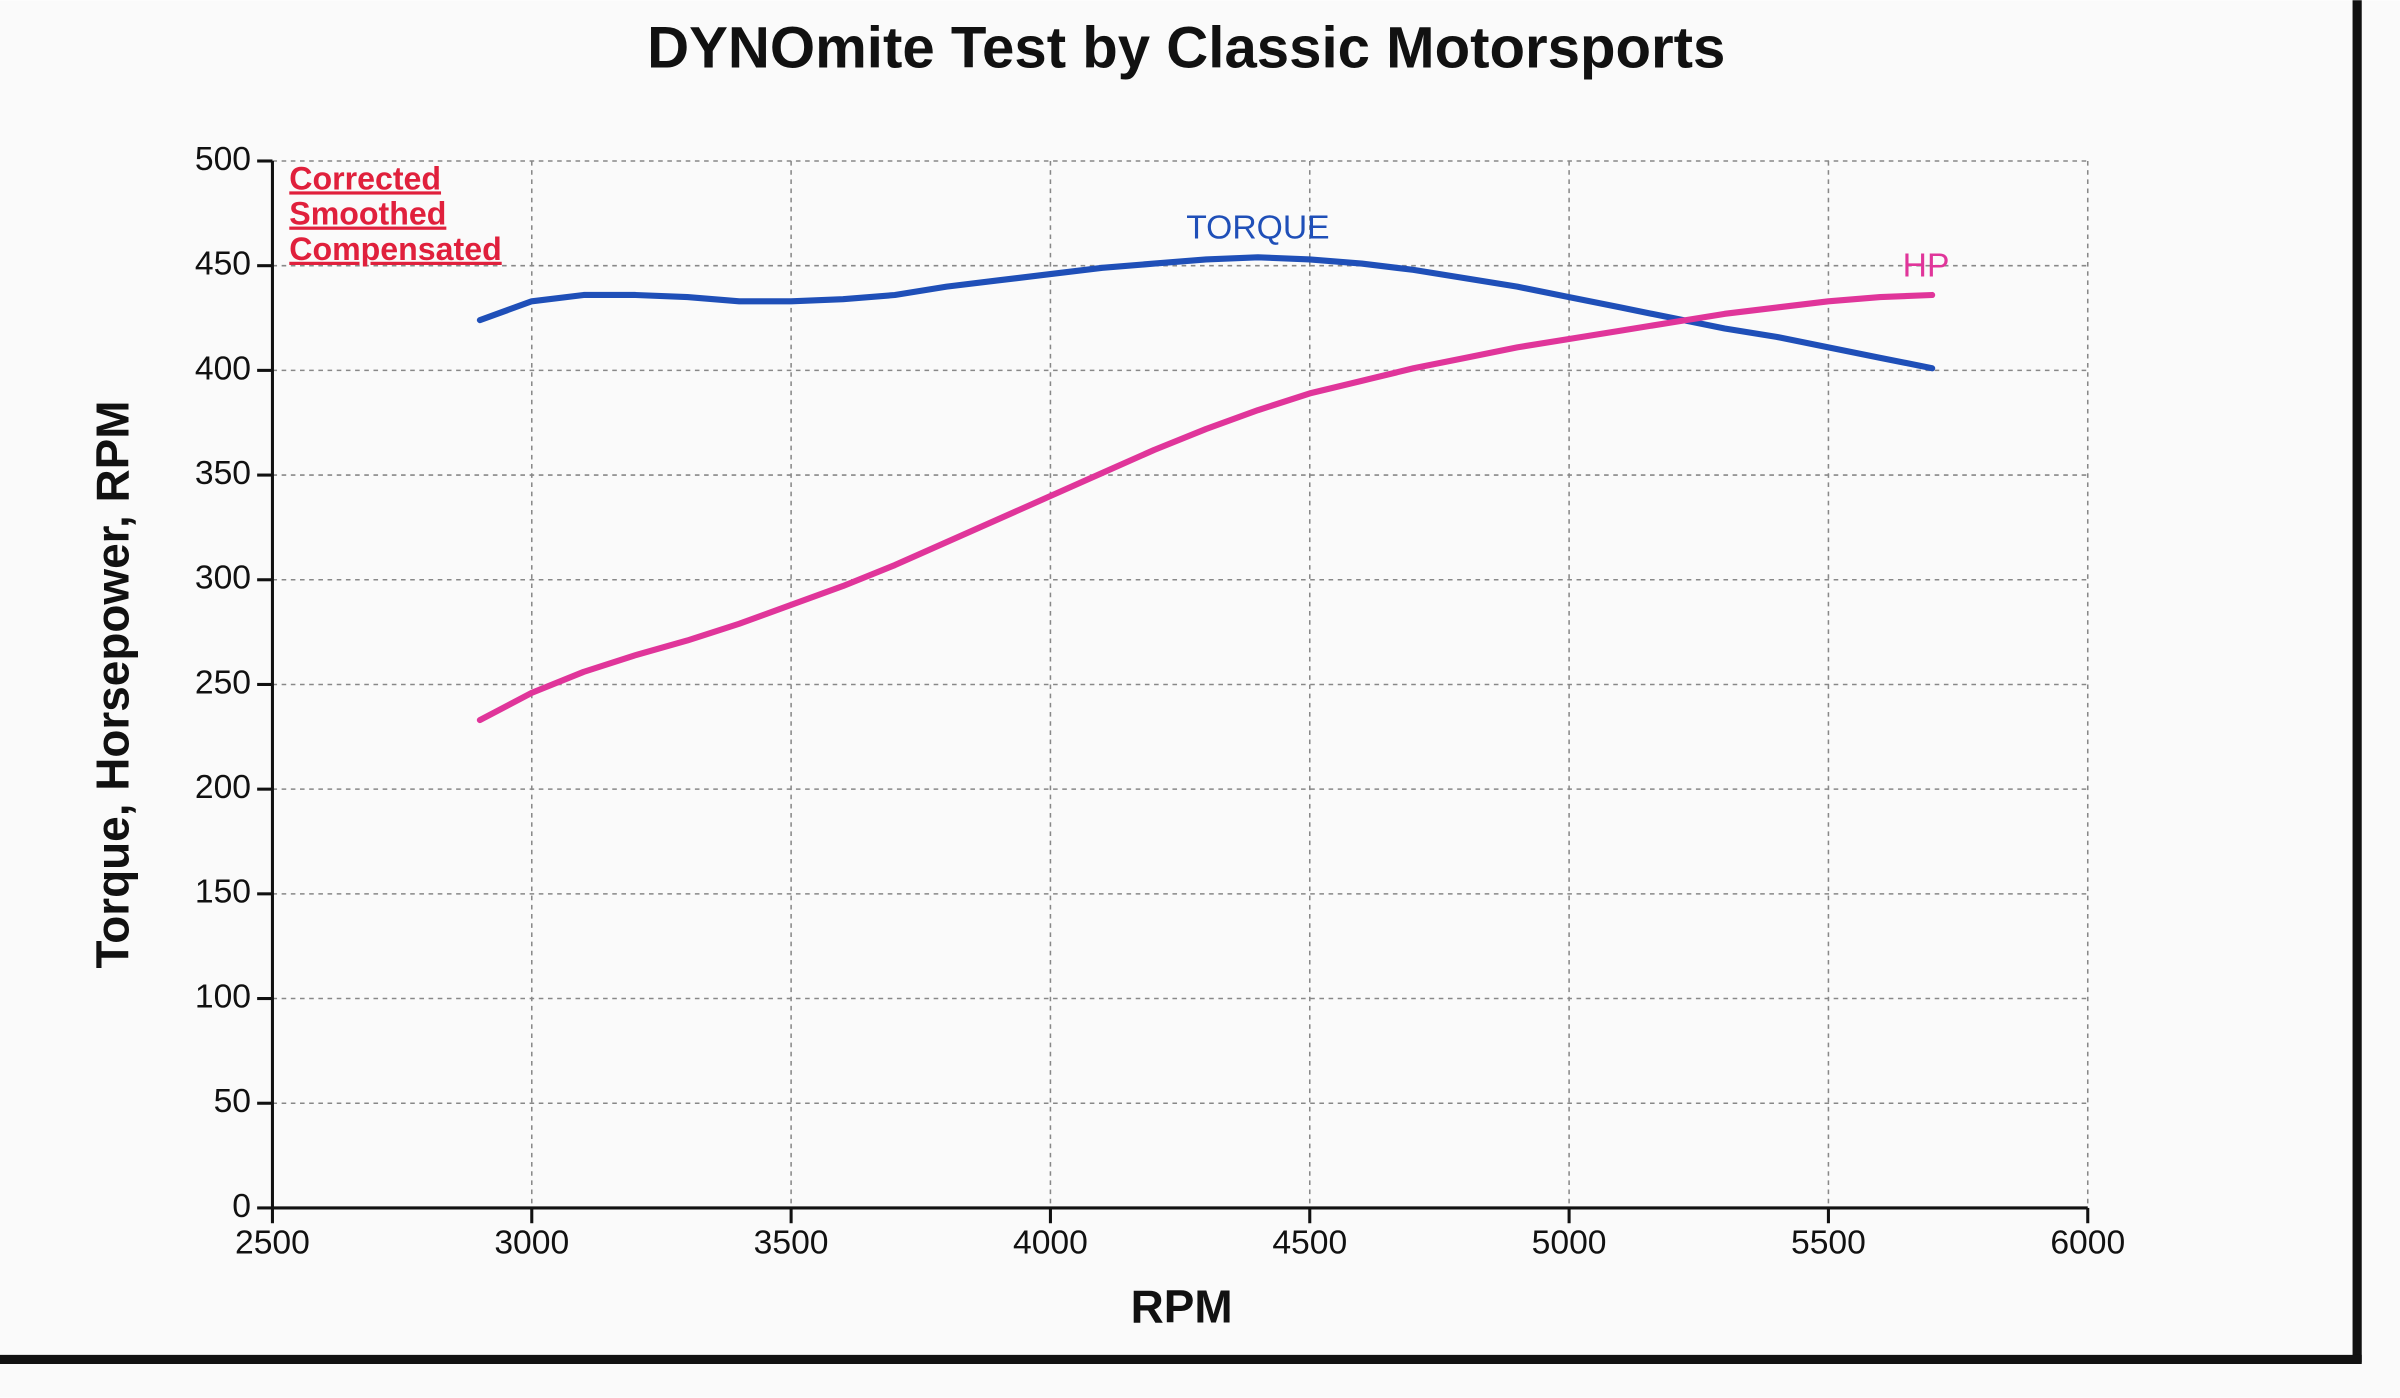  I want to click on series-label: TORQUE, so click(1257, 228).